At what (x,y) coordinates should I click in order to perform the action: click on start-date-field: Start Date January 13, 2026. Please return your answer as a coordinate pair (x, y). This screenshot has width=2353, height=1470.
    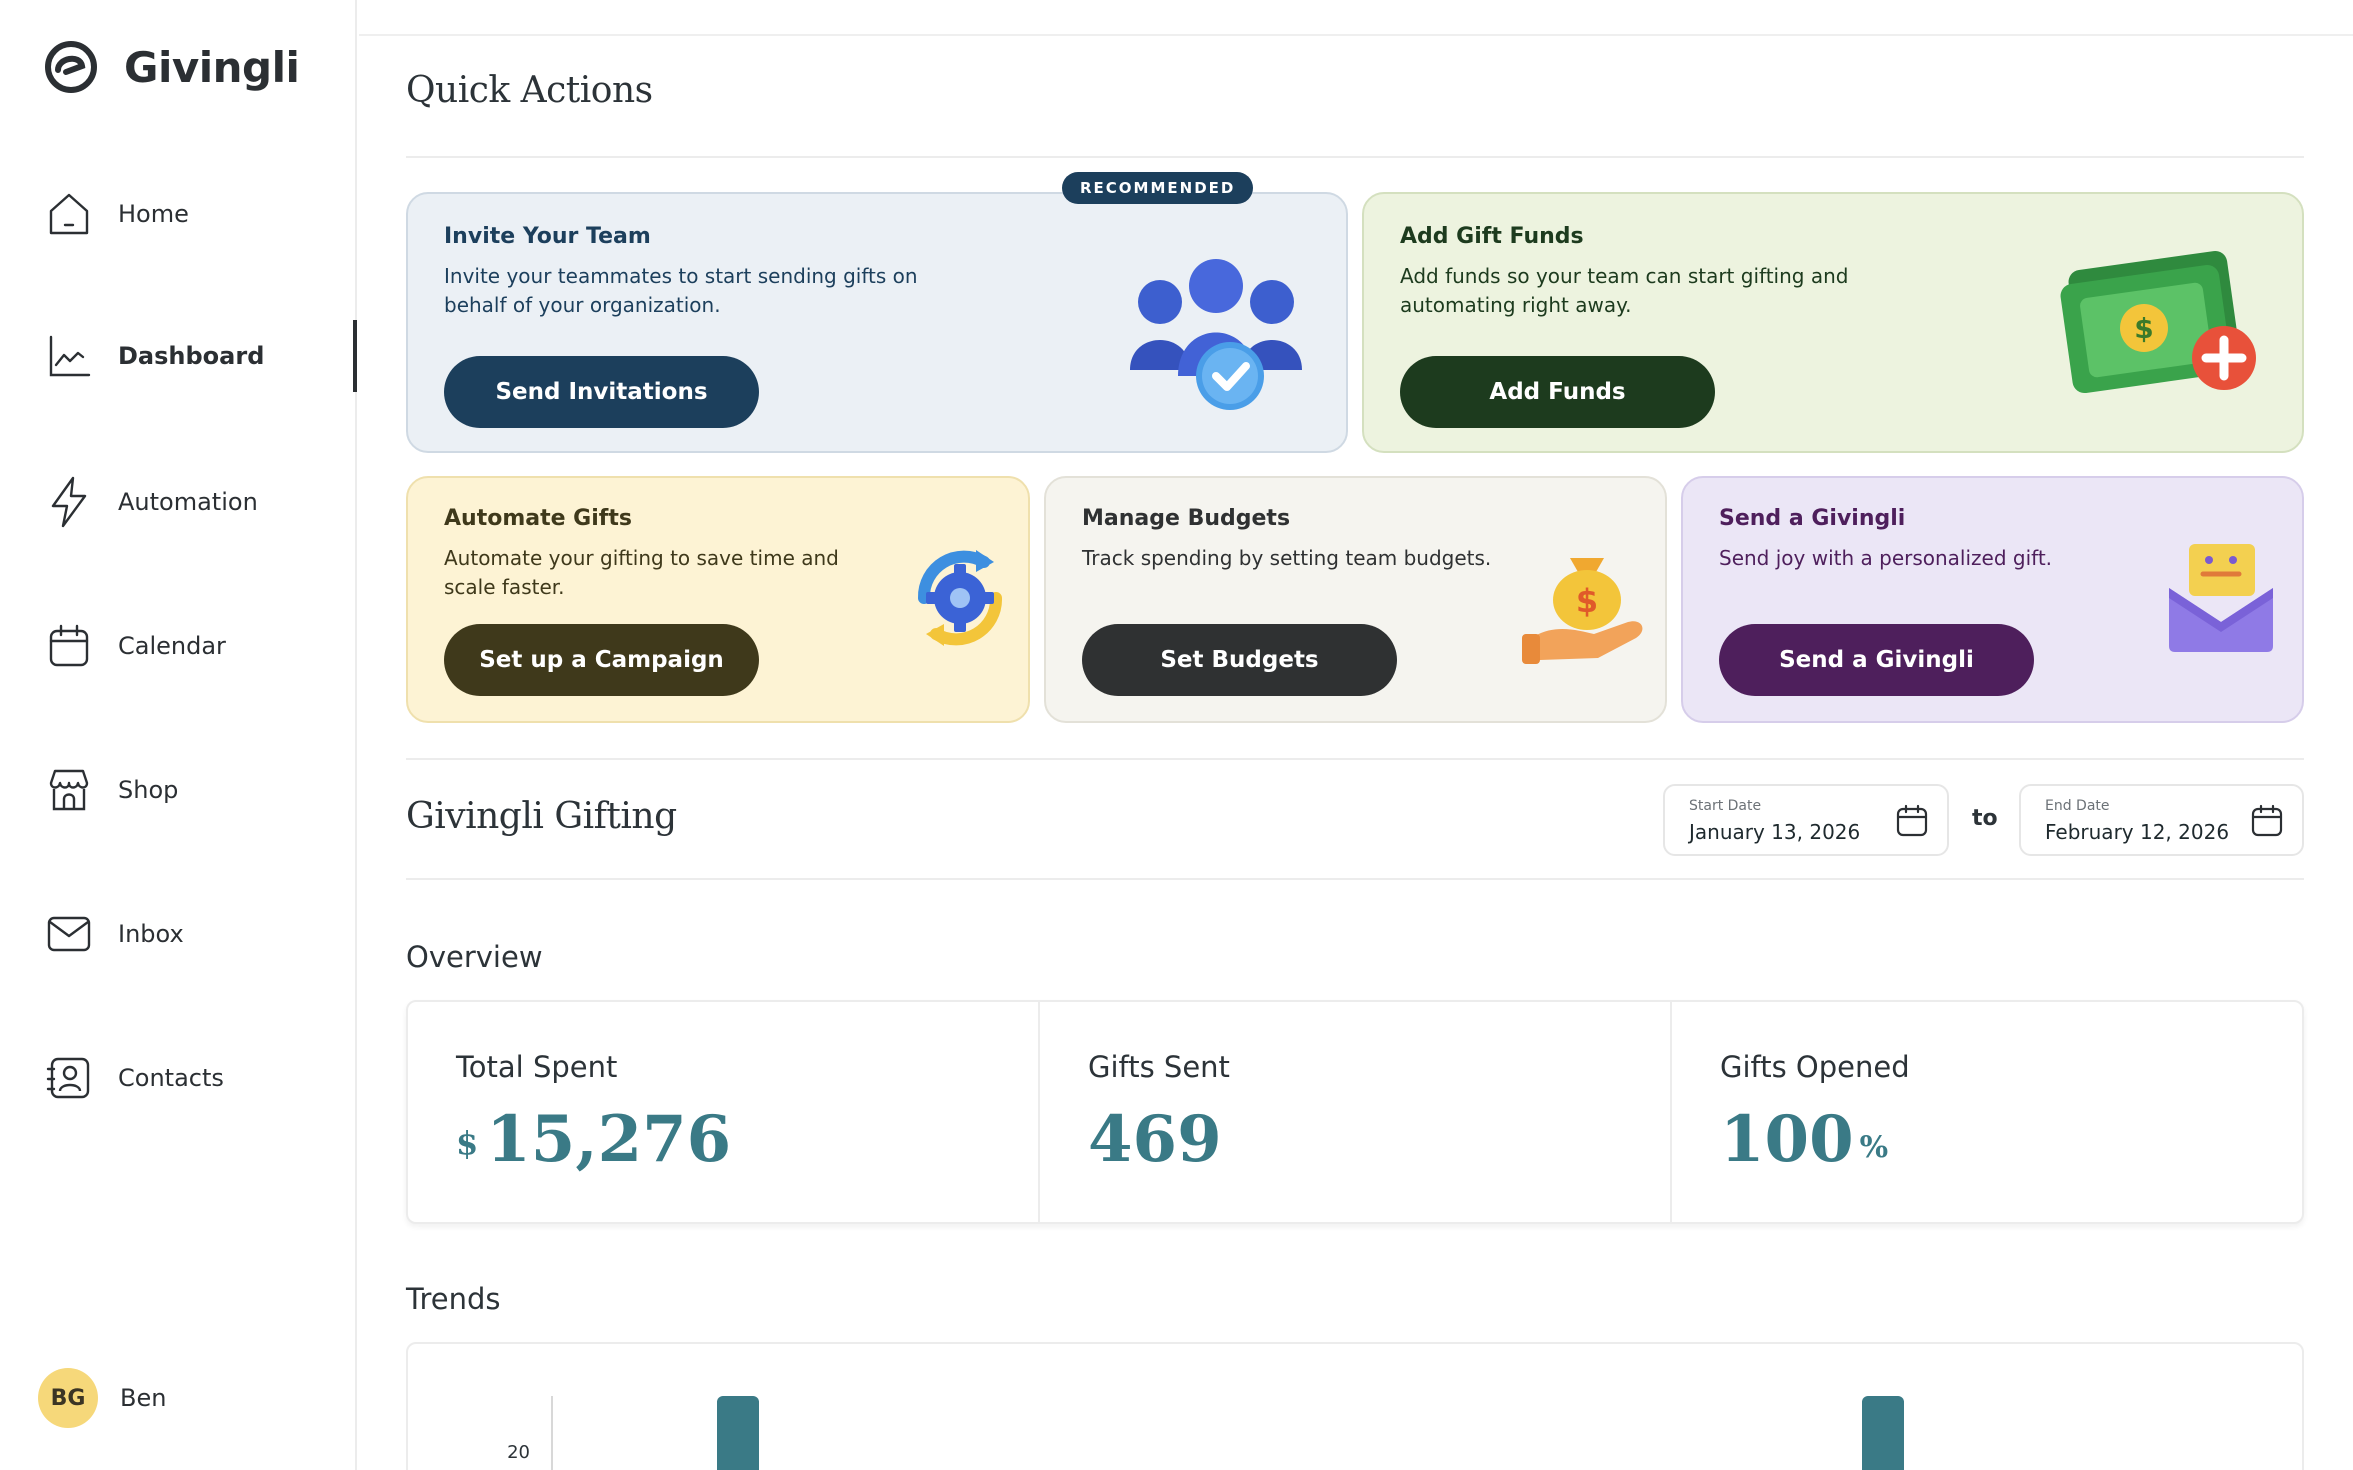
    Looking at the image, I should click on (1806, 820).